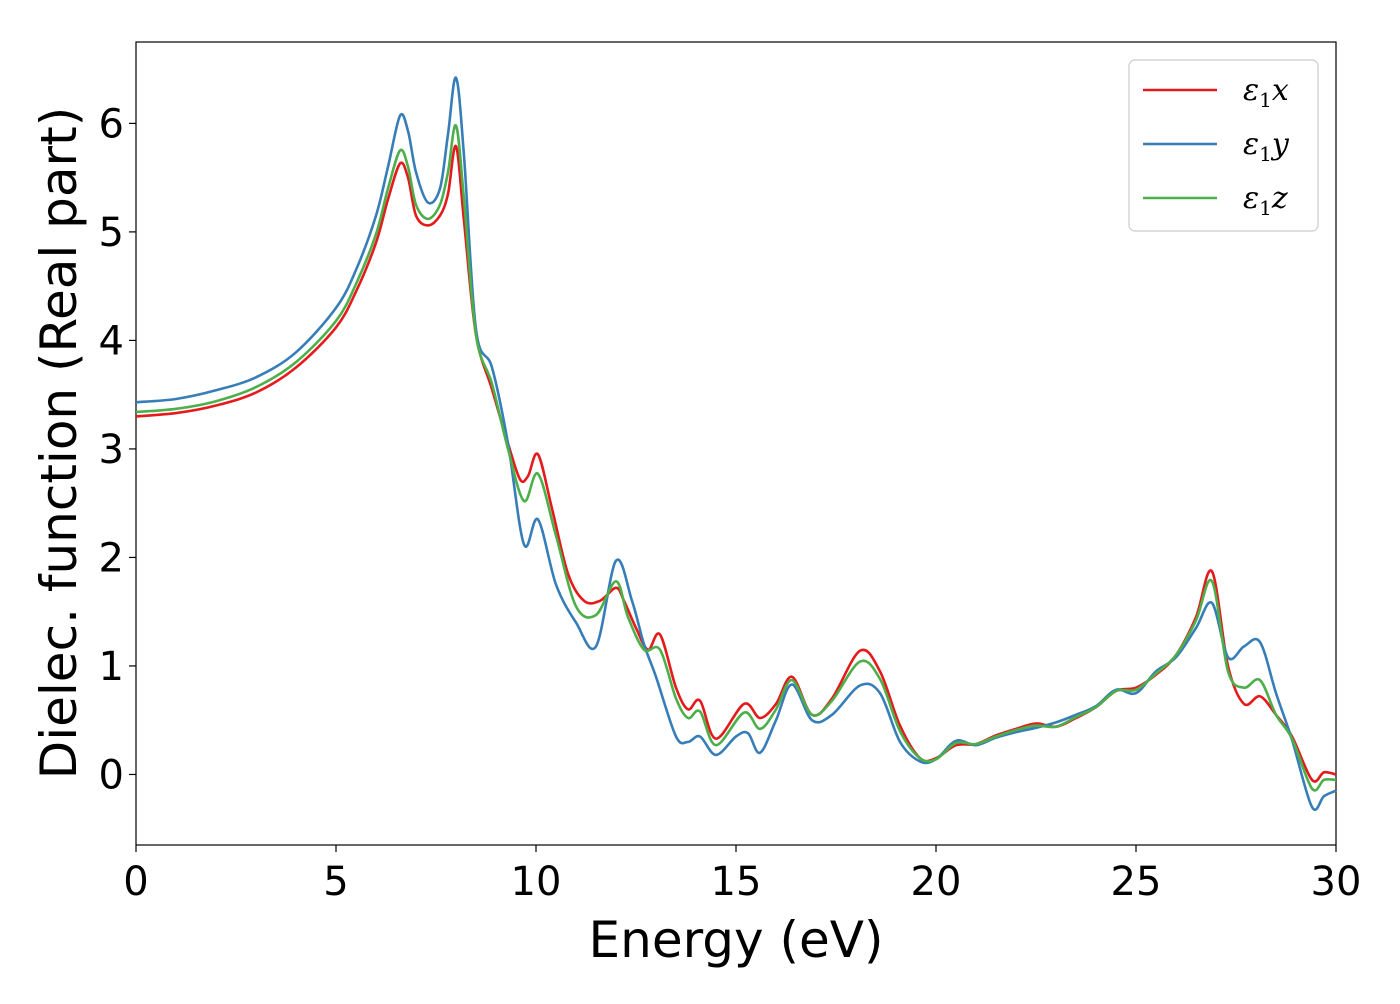 The image size is (1400, 1004). What do you see at coordinates (1265, 200) in the screenshot?
I see `legend-label-z: ε1z` at bounding box center [1265, 200].